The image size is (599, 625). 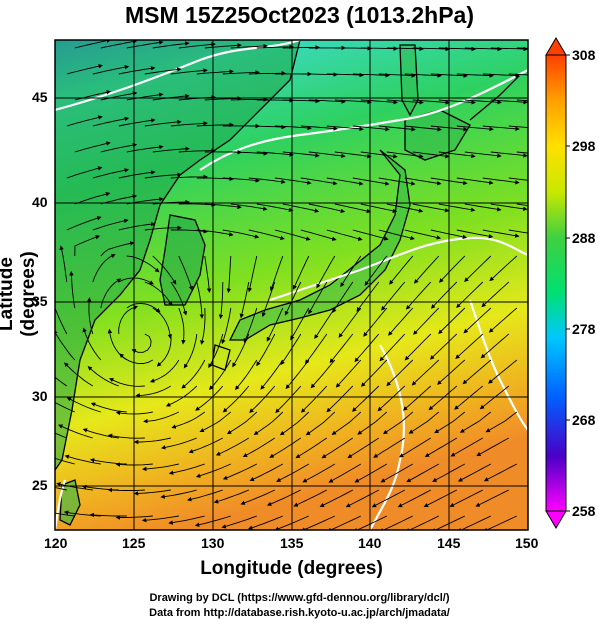 What do you see at coordinates (40, 485) in the screenshot?
I see `lat-tick-25: 25` at bounding box center [40, 485].